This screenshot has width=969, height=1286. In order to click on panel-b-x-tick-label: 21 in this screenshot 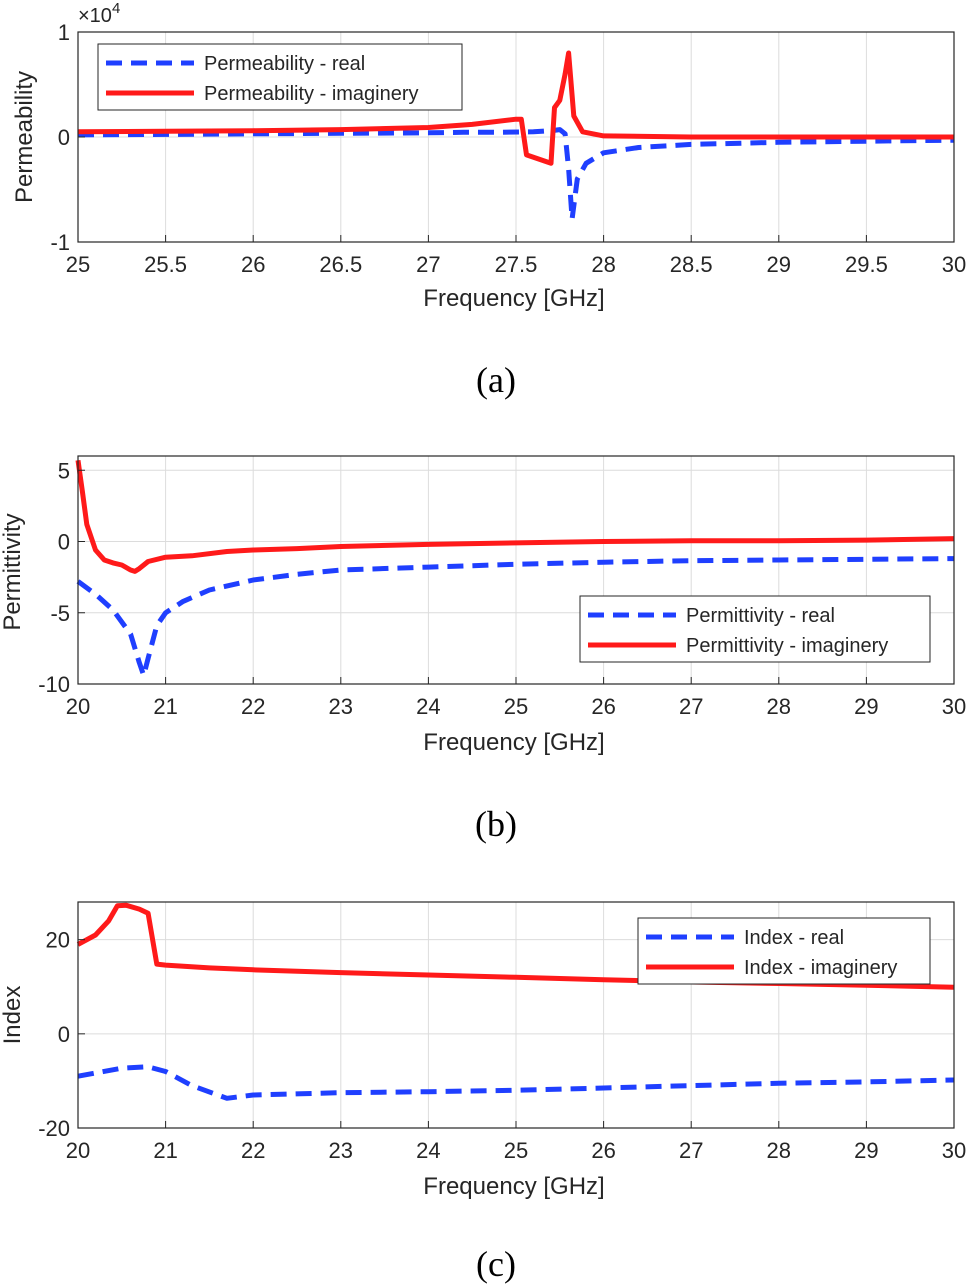, I will do `click(165, 706)`.